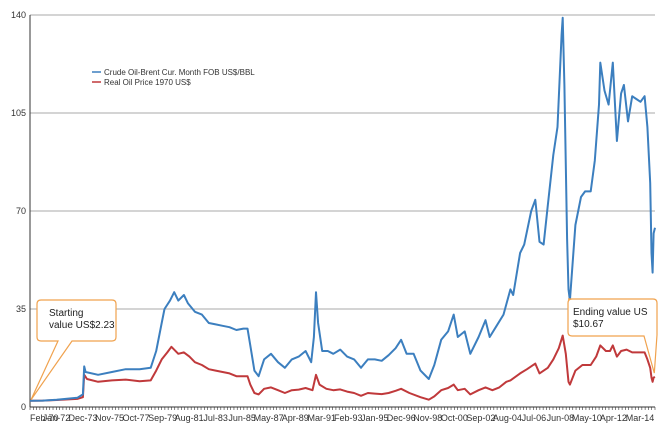 This screenshot has width=668, height=428. Describe the element at coordinates (401, 418) in the screenshot. I see `x-tick-label: Dec-96` at that location.